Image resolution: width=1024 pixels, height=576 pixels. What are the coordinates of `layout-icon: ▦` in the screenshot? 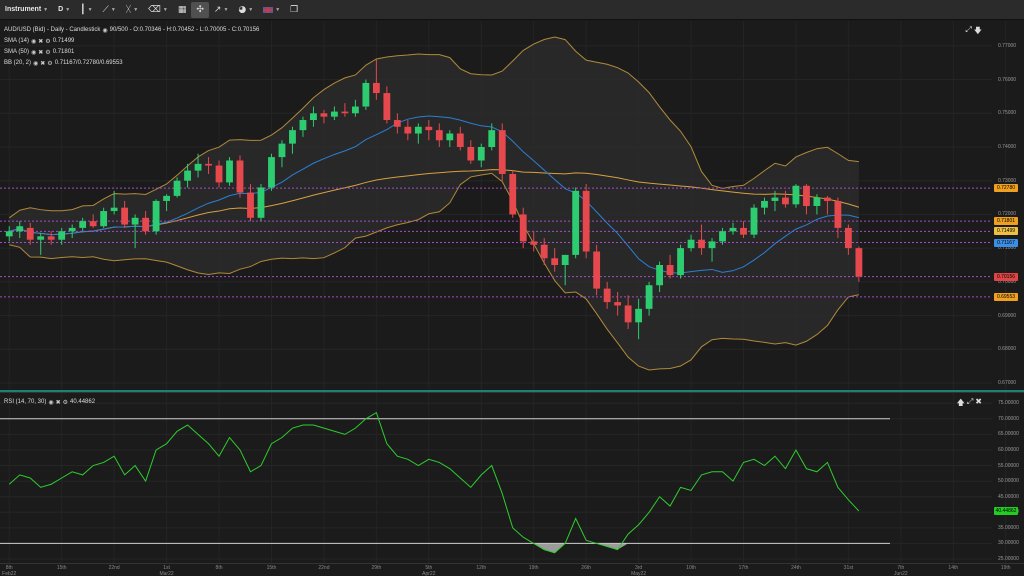 It's located at (182, 9).